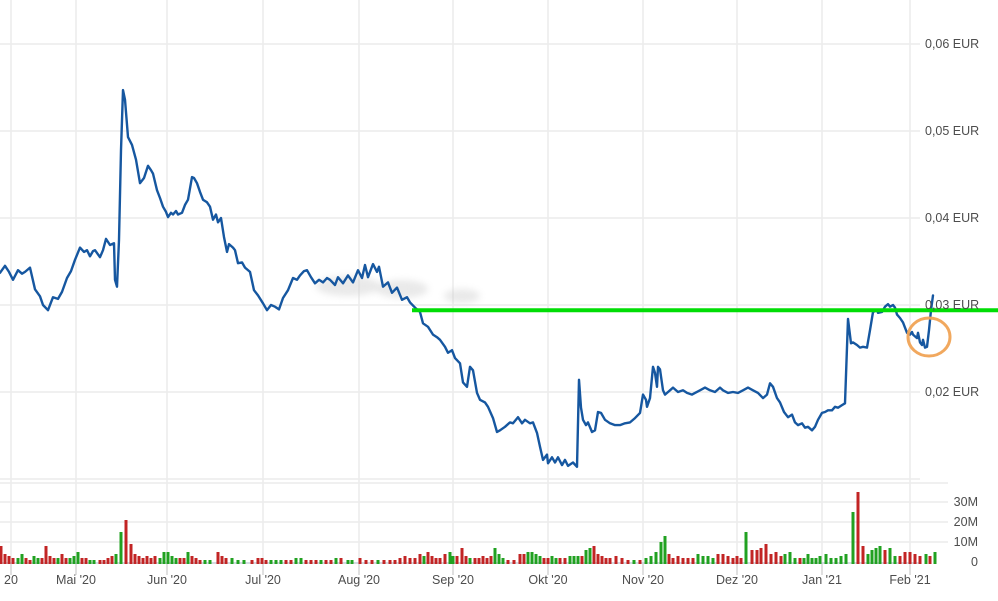 This screenshot has width=998, height=601. I want to click on price-axis-tick-label: 0,06 EUR, so click(952, 44).